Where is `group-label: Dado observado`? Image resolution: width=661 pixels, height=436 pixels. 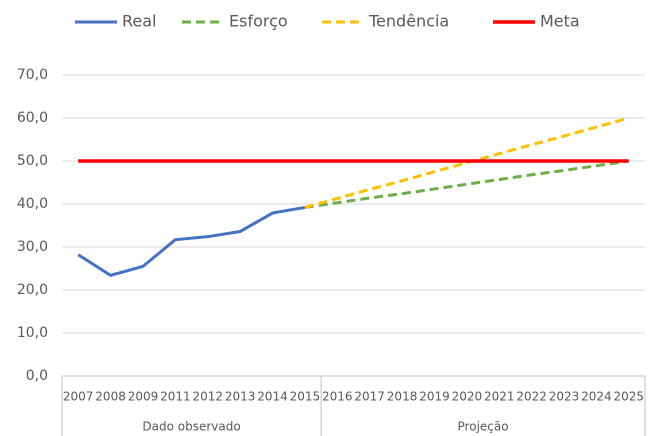
group-label: Dado observado is located at coordinates (191, 427).